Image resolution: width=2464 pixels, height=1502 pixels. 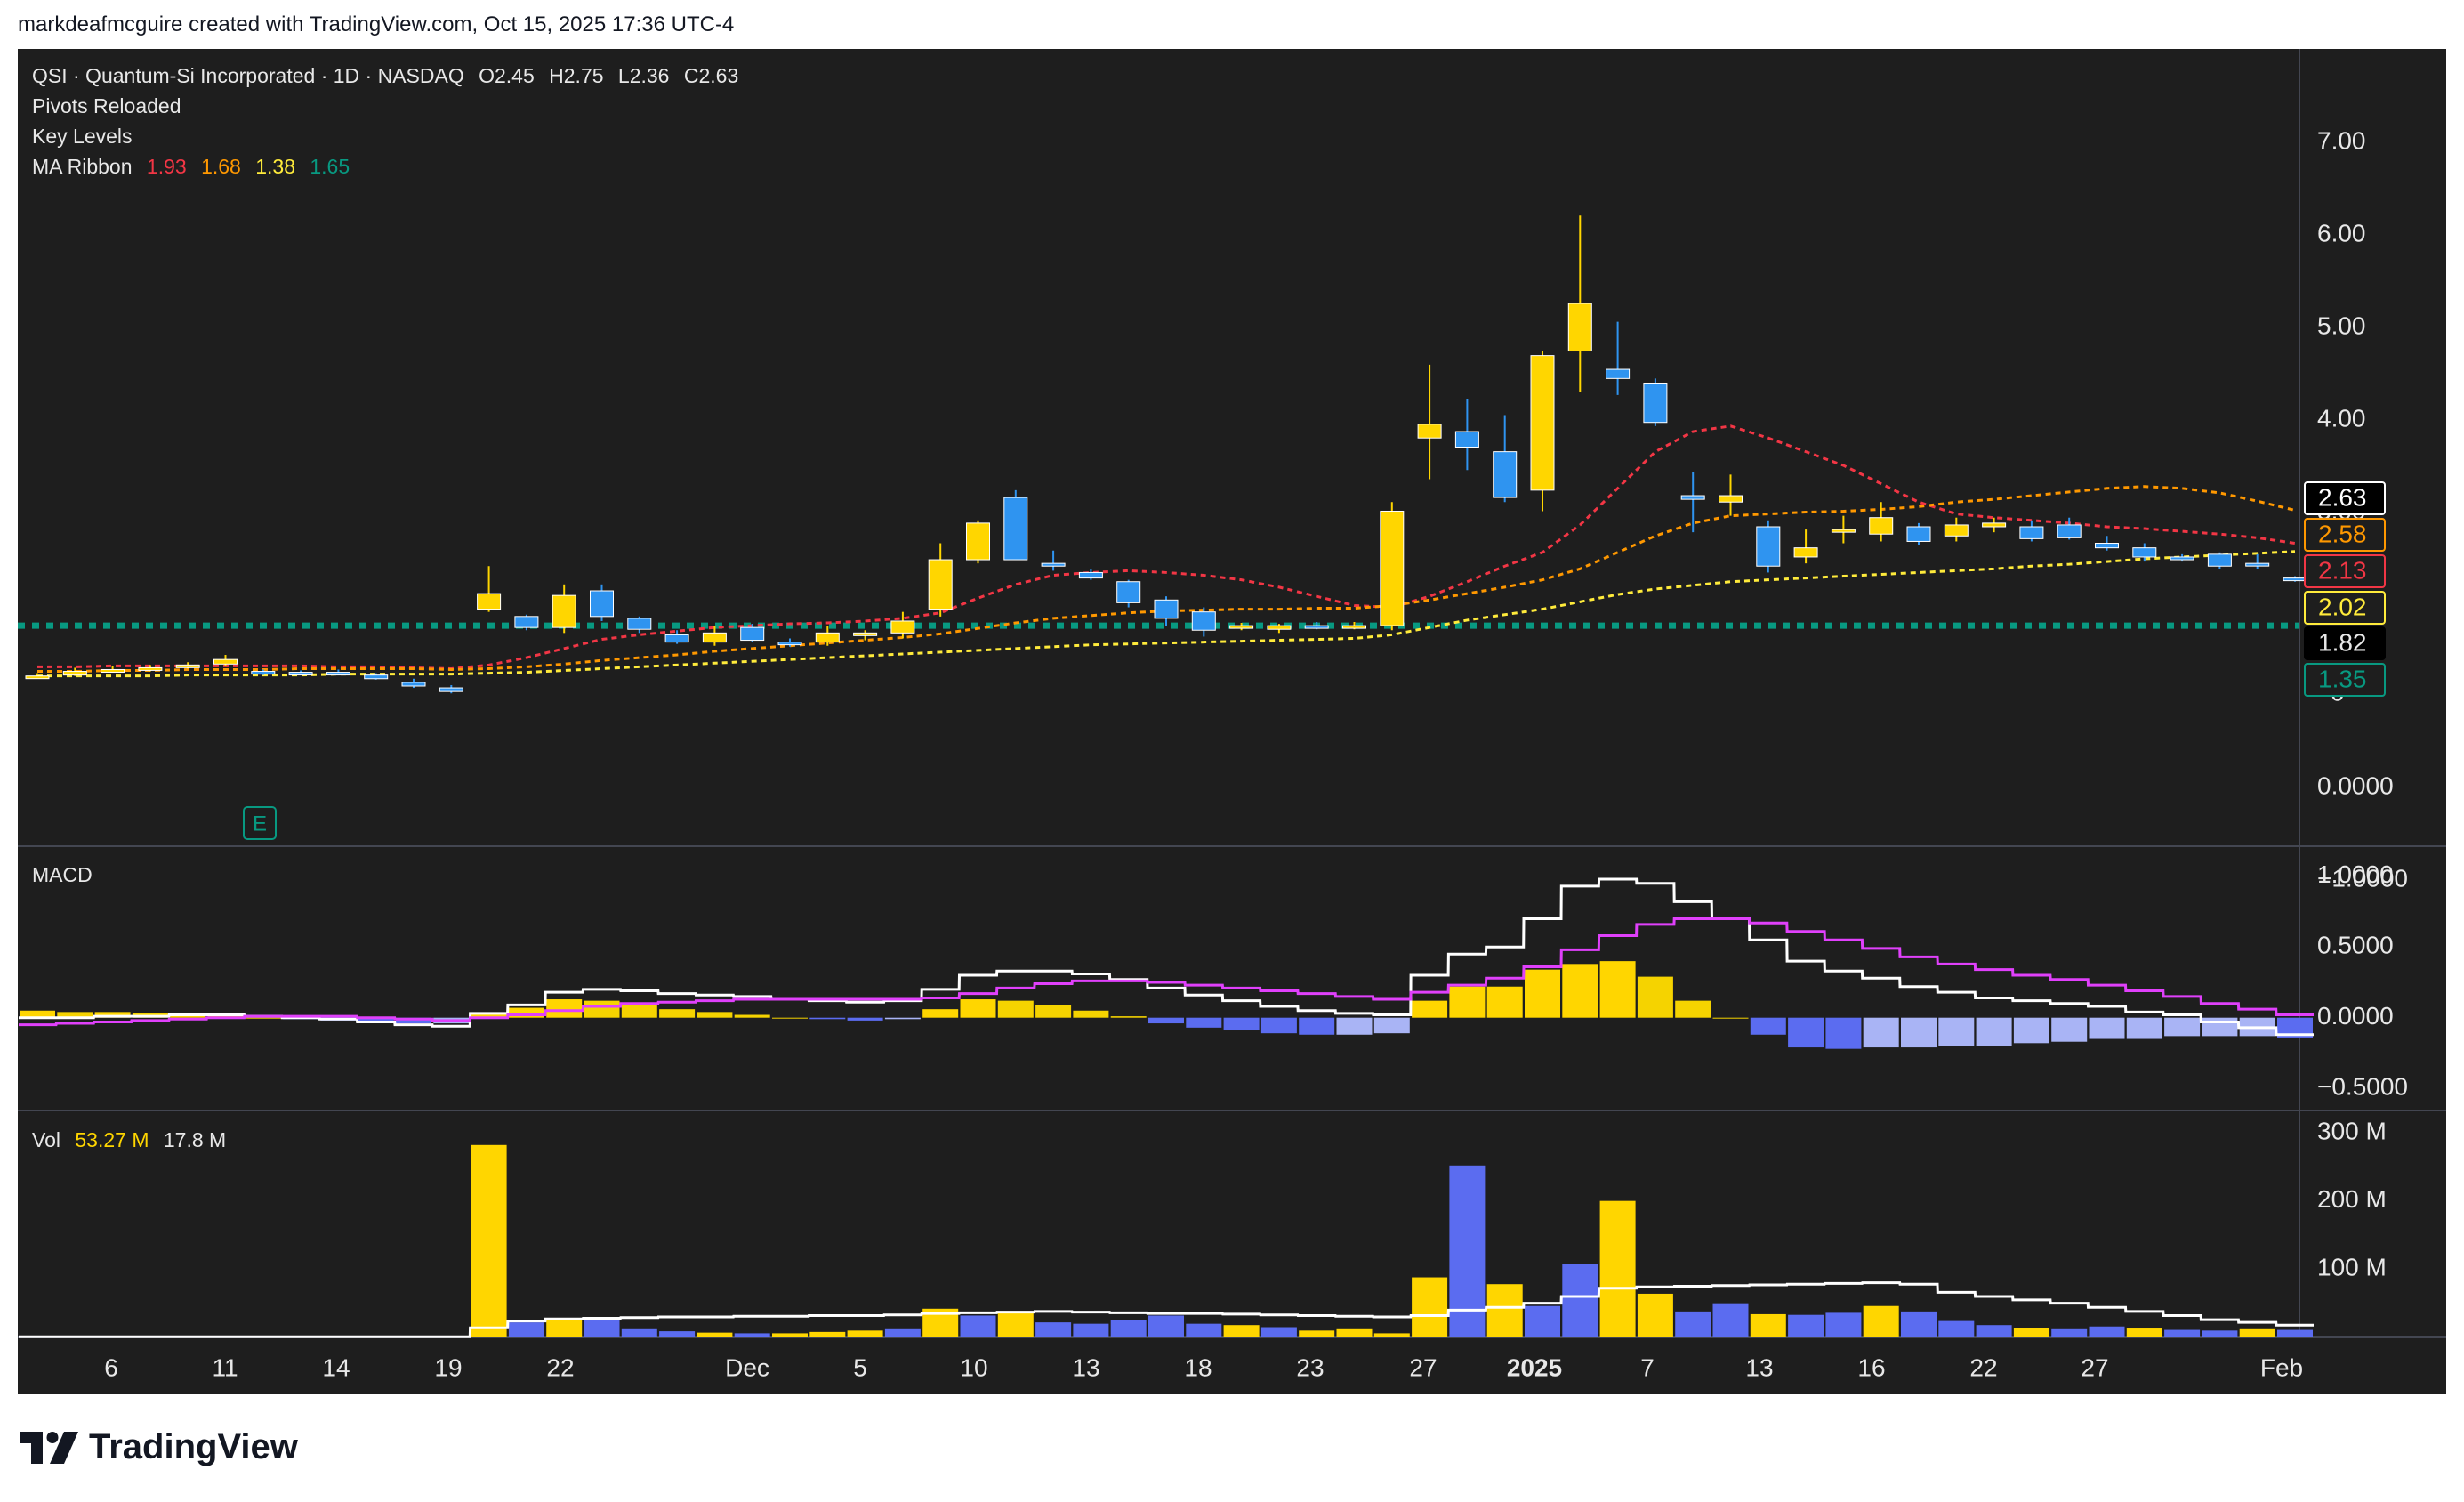 I want to click on price-label: 1.82, so click(x=2345, y=643).